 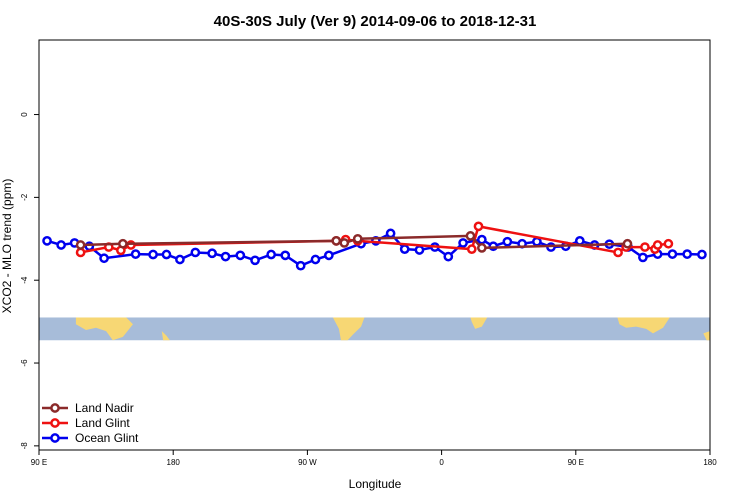 I want to click on y-axis-label: XCO2 - MLO trend (ppm), so click(x=7, y=246).